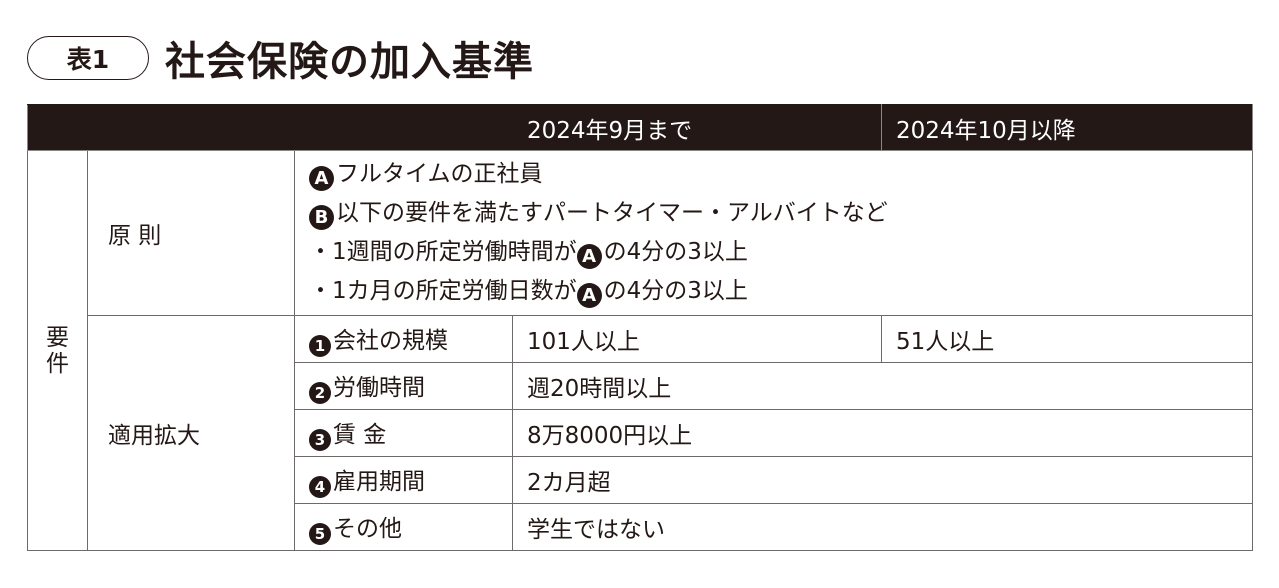  Describe the element at coordinates (320, 440) in the screenshot. I see `number-3-icon: 3` at that location.